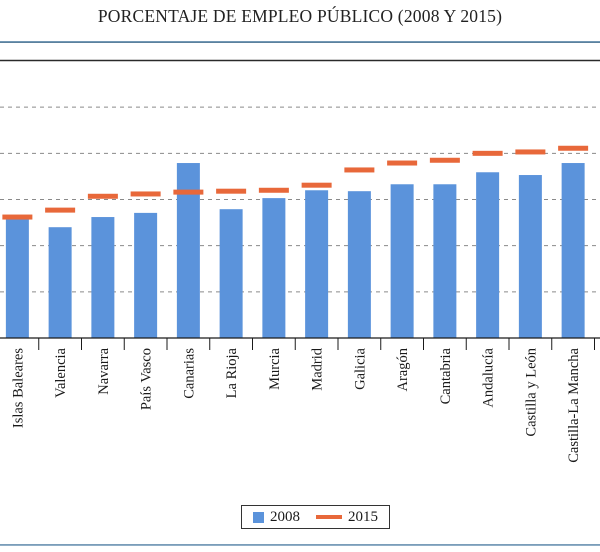 The image size is (600, 552). What do you see at coordinates (258, 517) in the screenshot?
I see `legend-swatch-2008` at bounding box center [258, 517].